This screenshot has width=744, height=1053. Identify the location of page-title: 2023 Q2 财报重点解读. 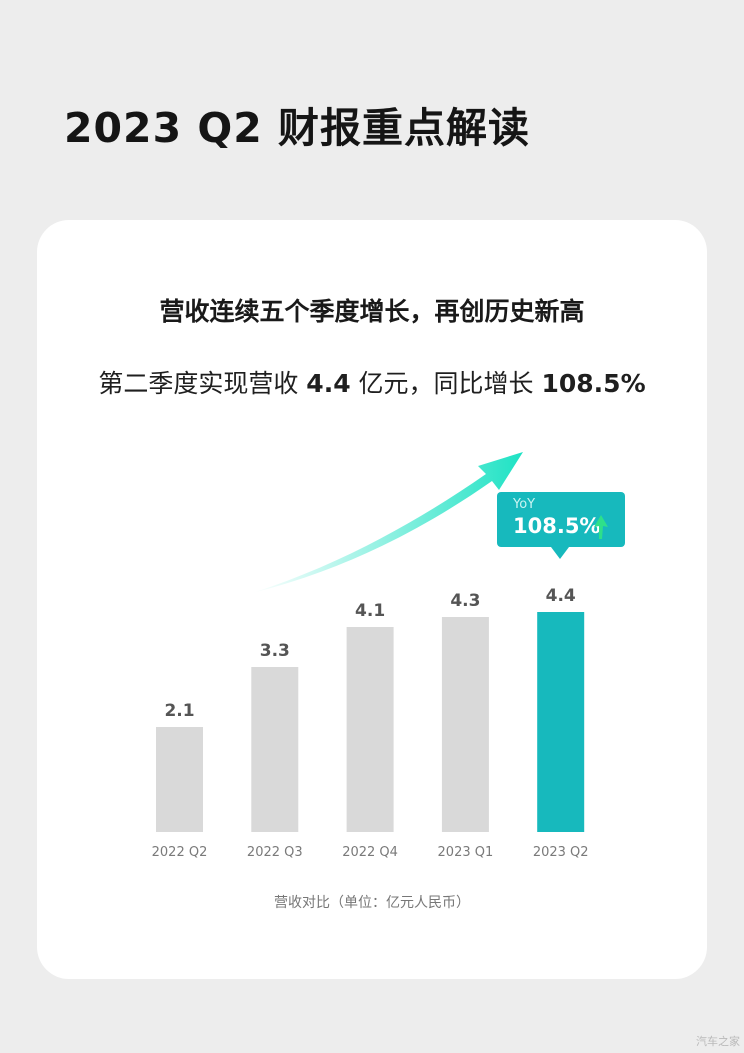
(297, 128).